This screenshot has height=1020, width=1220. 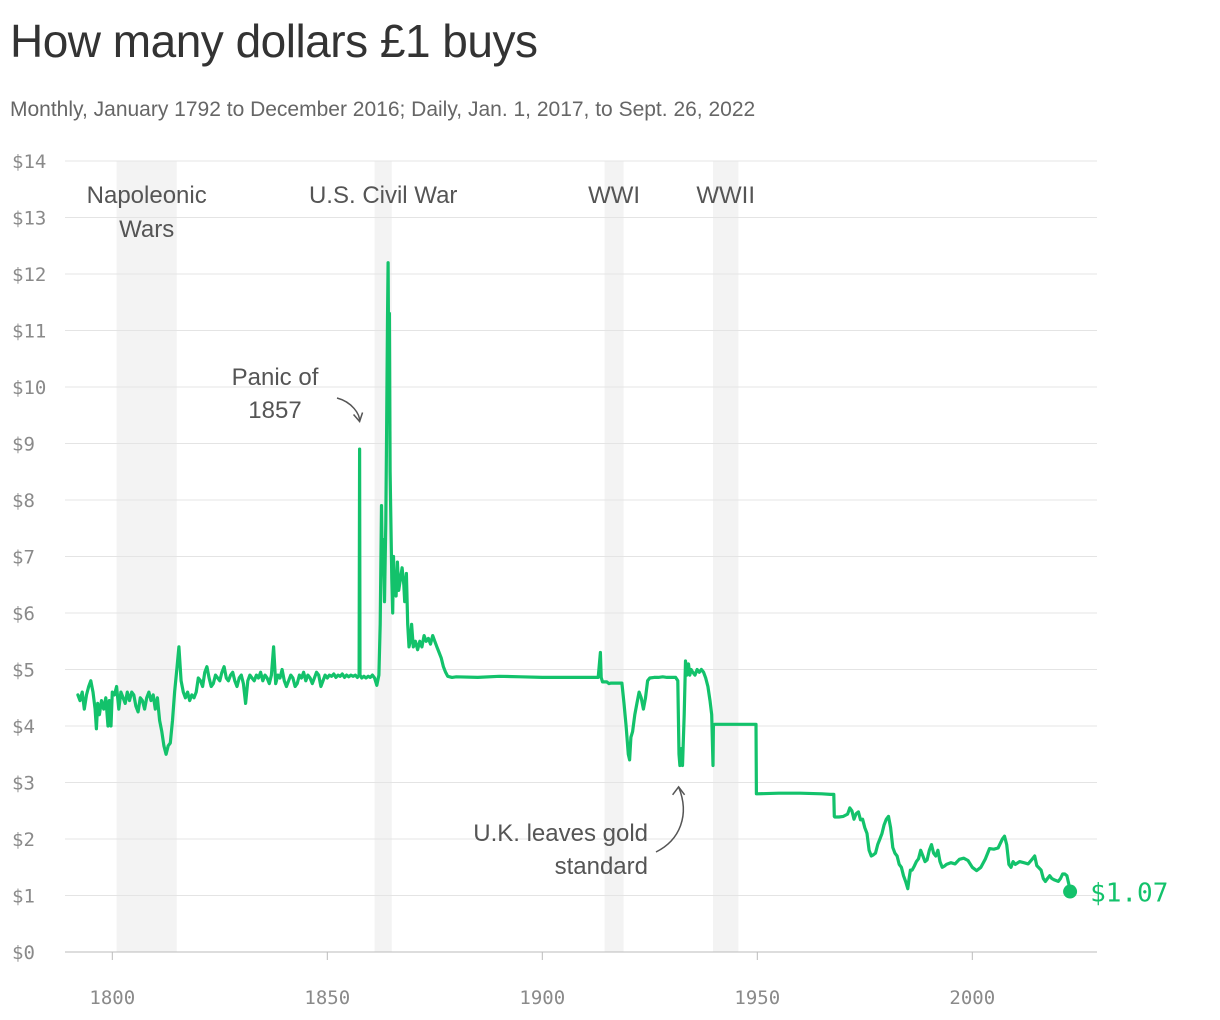 What do you see at coordinates (614, 195) in the screenshot?
I see `band-label-2: WWI` at bounding box center [614, 195].